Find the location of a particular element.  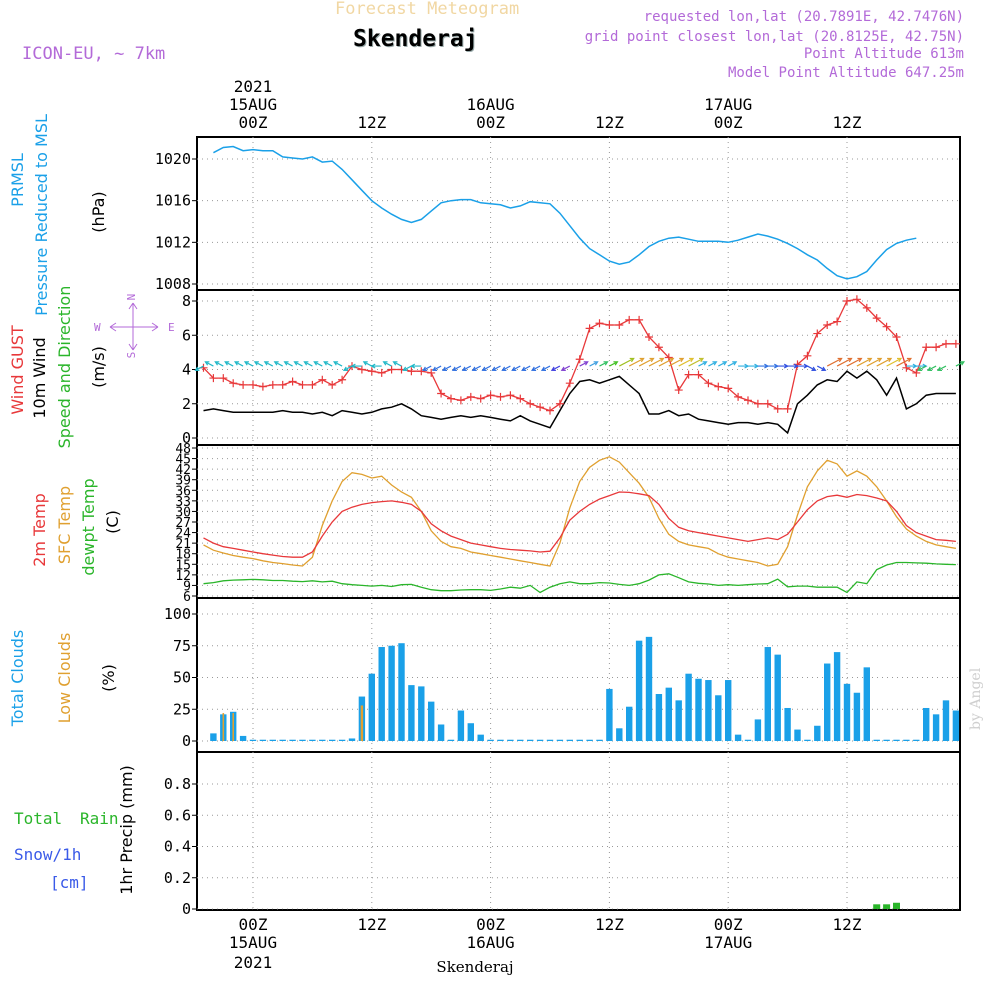

y-tick-label: 0.2 is located at coordinates (177, 878).